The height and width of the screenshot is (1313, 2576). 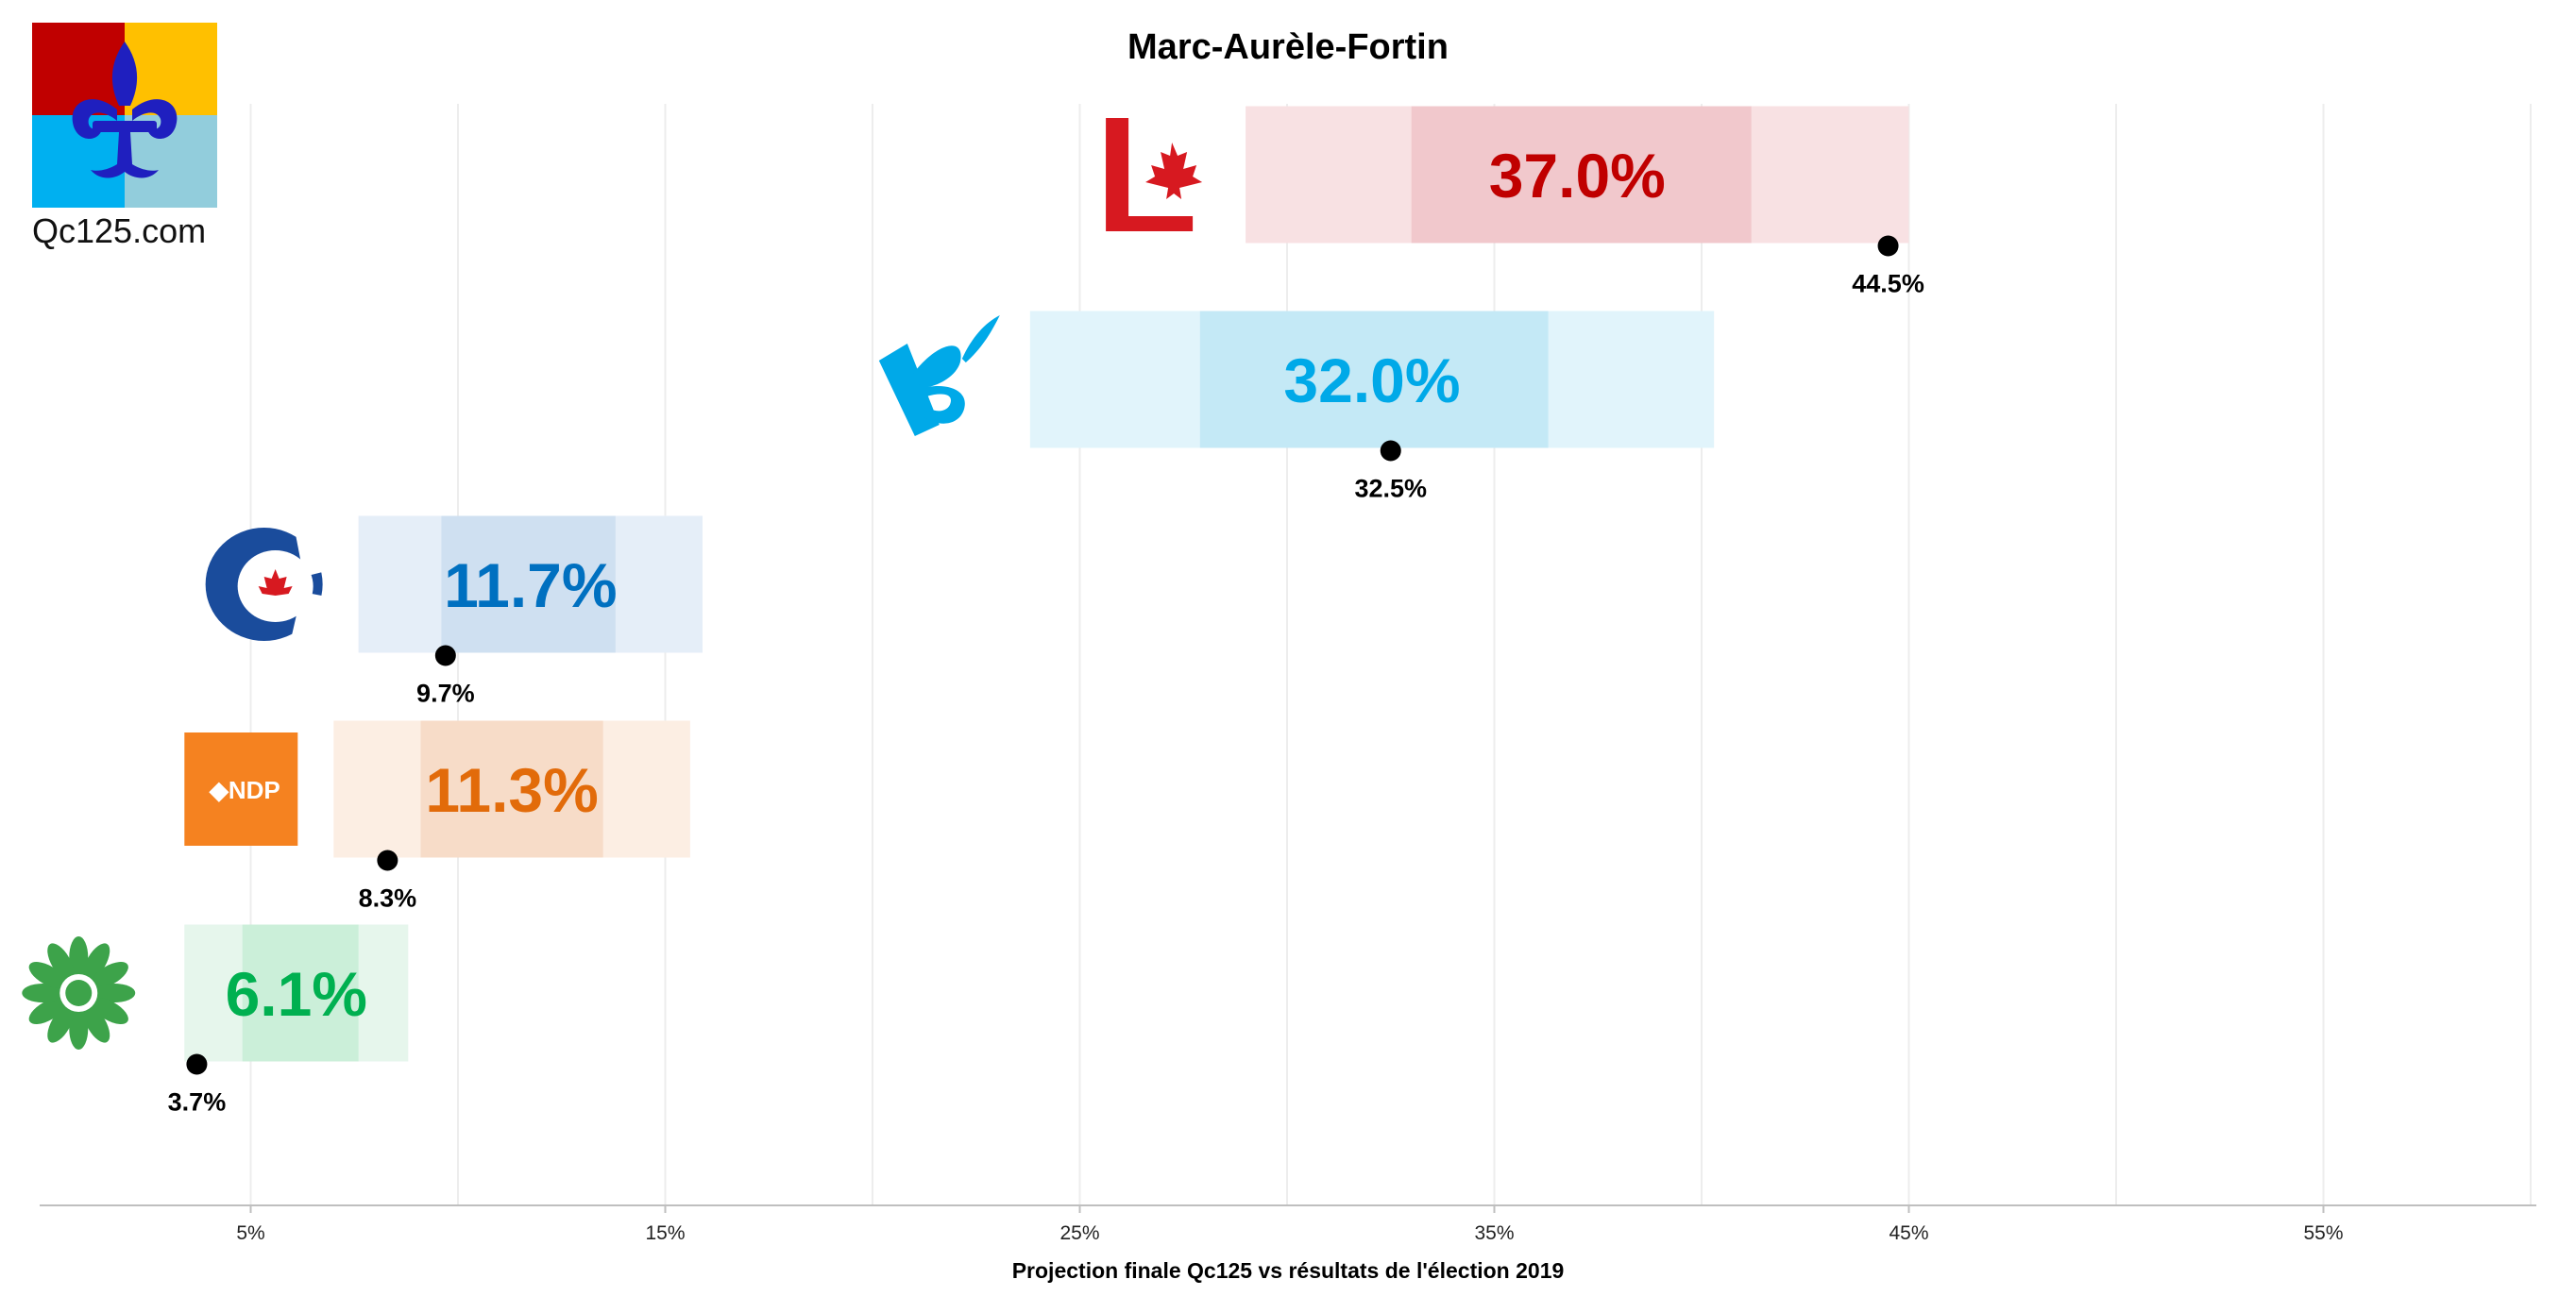 I want to click on result-2019-label: 8.3%, so click(x=388, y=899).